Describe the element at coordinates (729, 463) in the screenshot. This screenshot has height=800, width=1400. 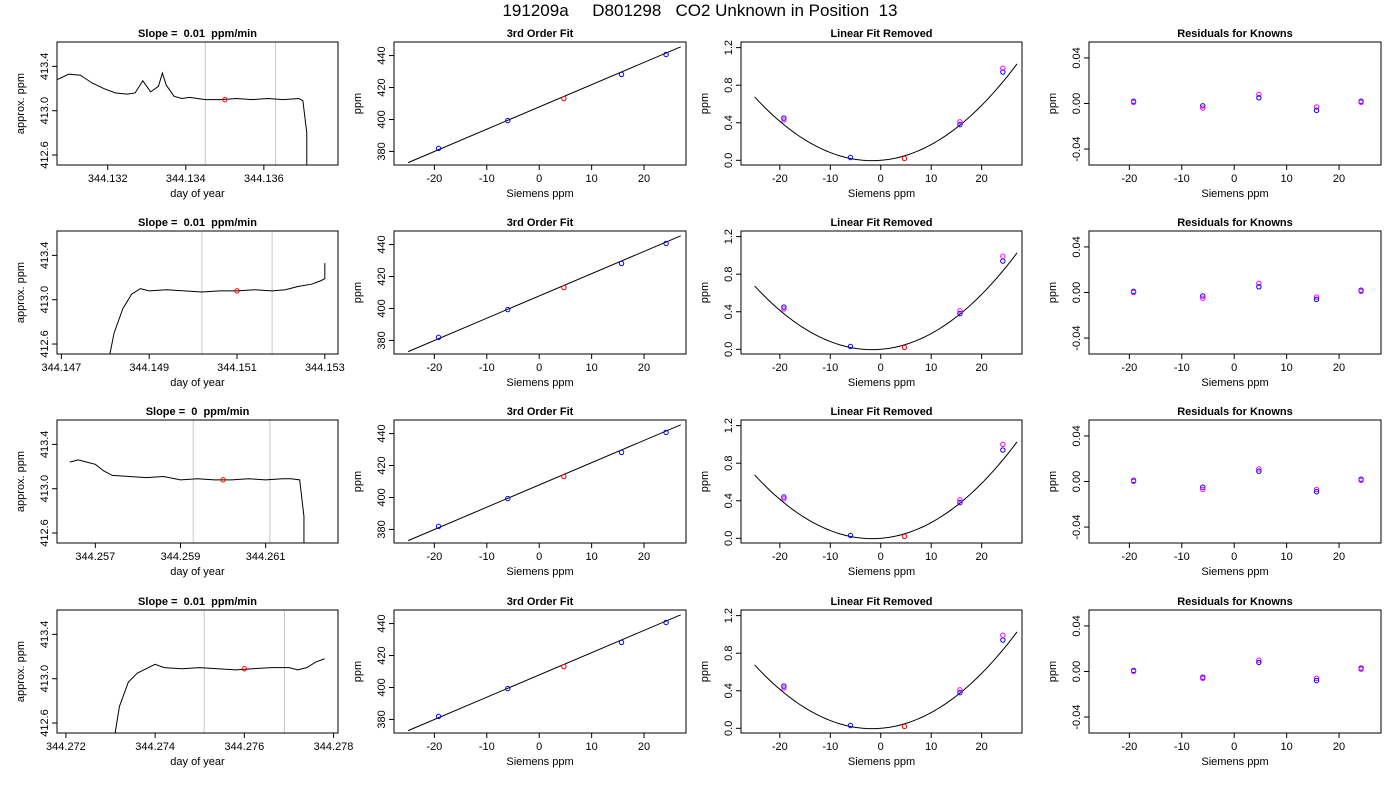
I see `y-tick-label: 0.8` at that location.